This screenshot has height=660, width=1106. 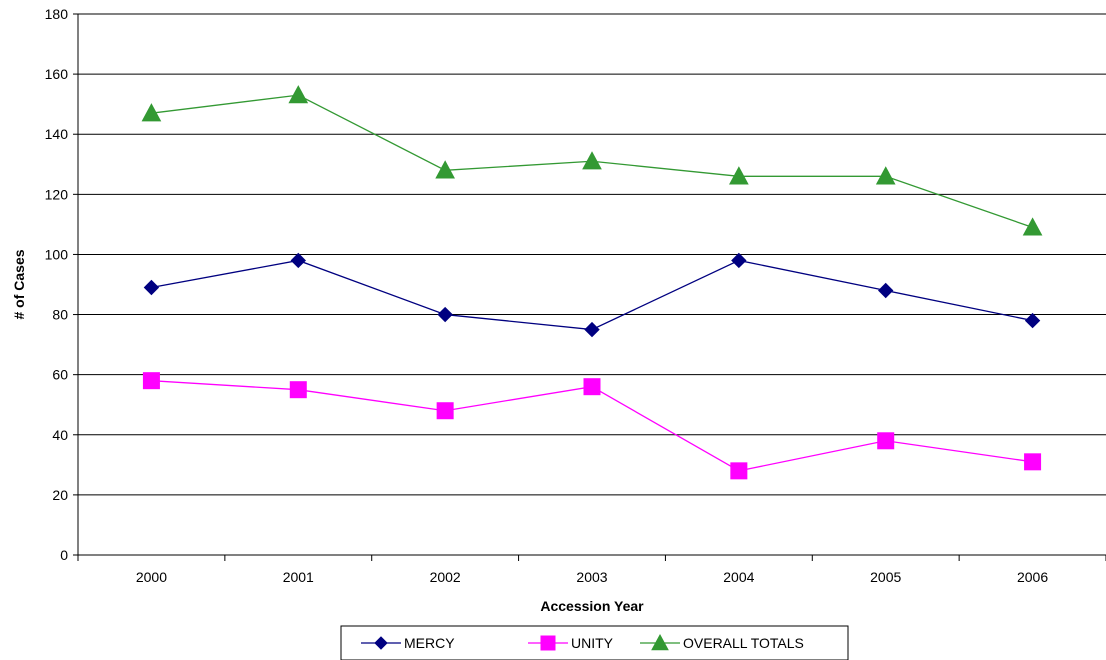 What do you see at coordinates (57, 74) in the screenshot?
I see `y-tick-label: 160` at bounding box center [57, 74].